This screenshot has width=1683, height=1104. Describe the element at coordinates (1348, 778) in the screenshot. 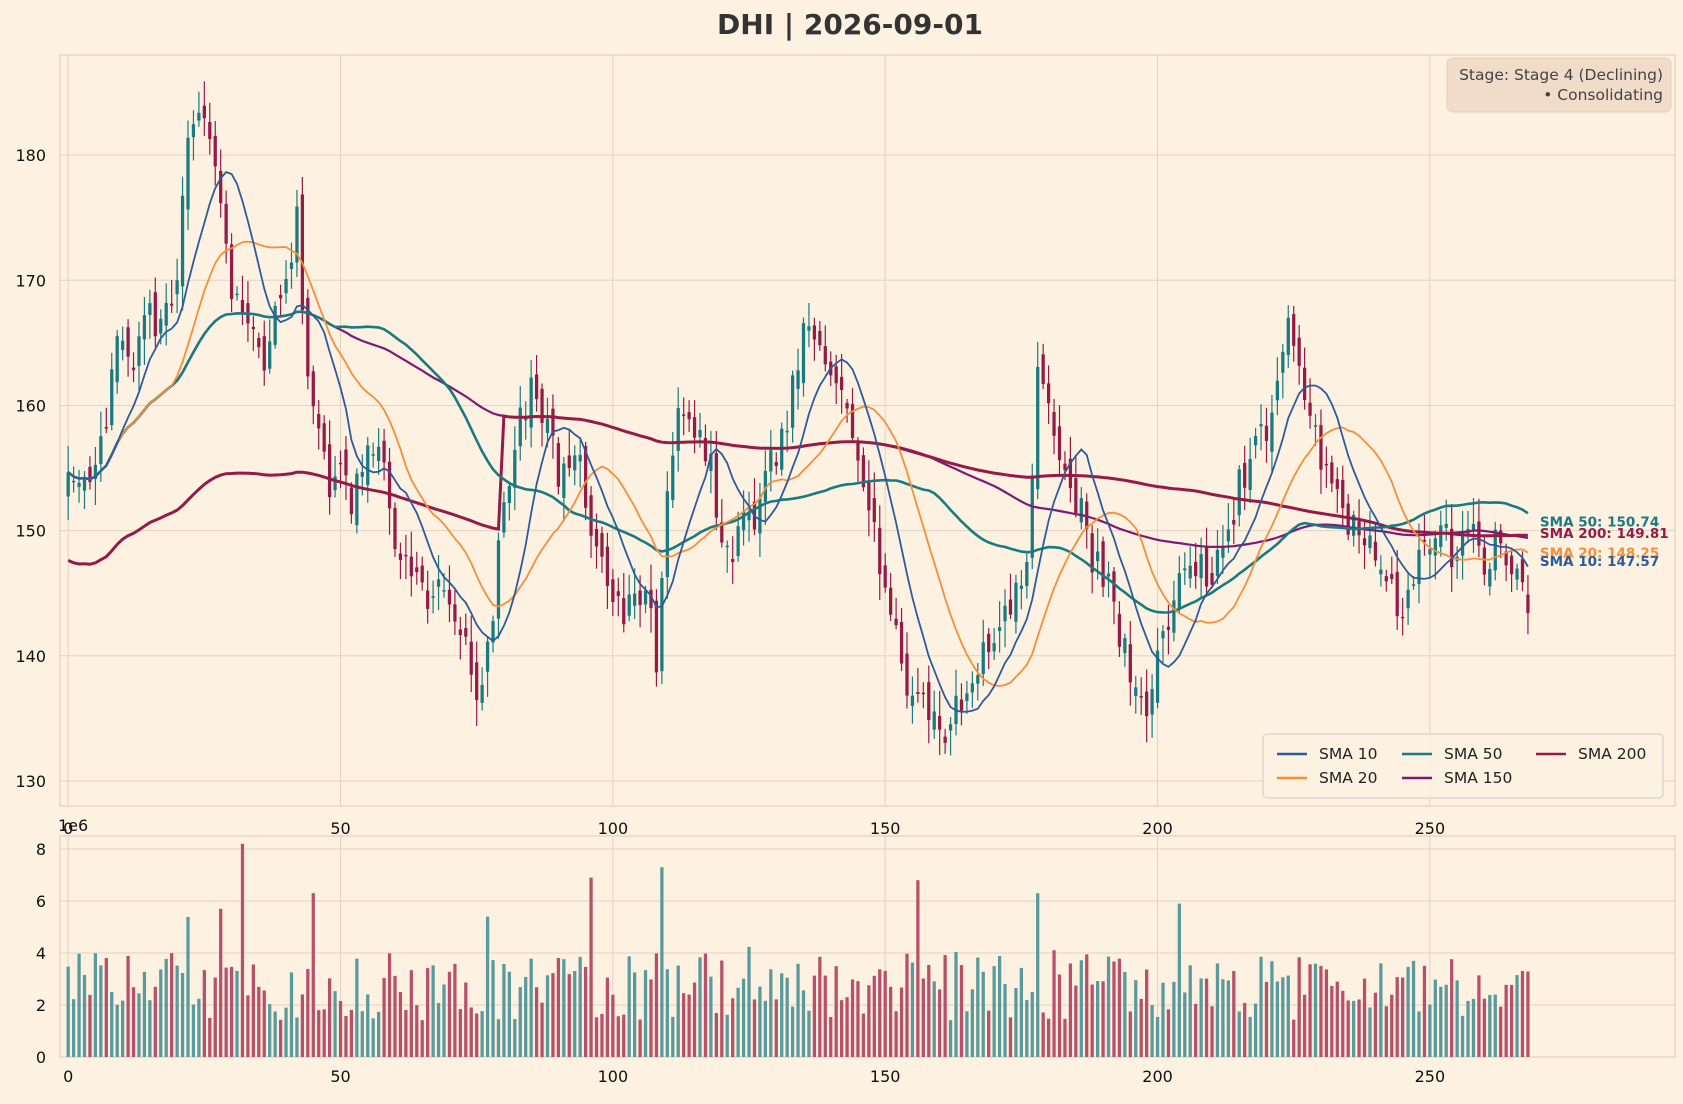

I see `legend-label: SMA 20` at that location.